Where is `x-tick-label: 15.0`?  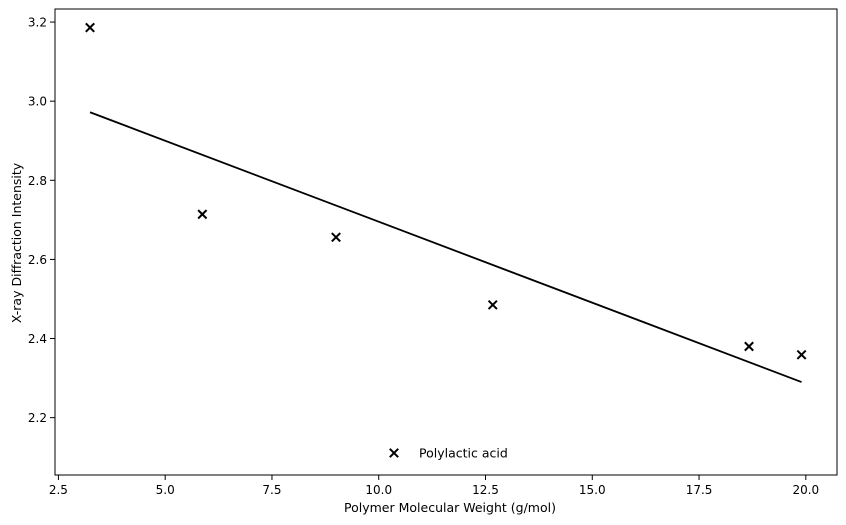
x-tick-label: 15.0 is located at coordinates (592, 490).